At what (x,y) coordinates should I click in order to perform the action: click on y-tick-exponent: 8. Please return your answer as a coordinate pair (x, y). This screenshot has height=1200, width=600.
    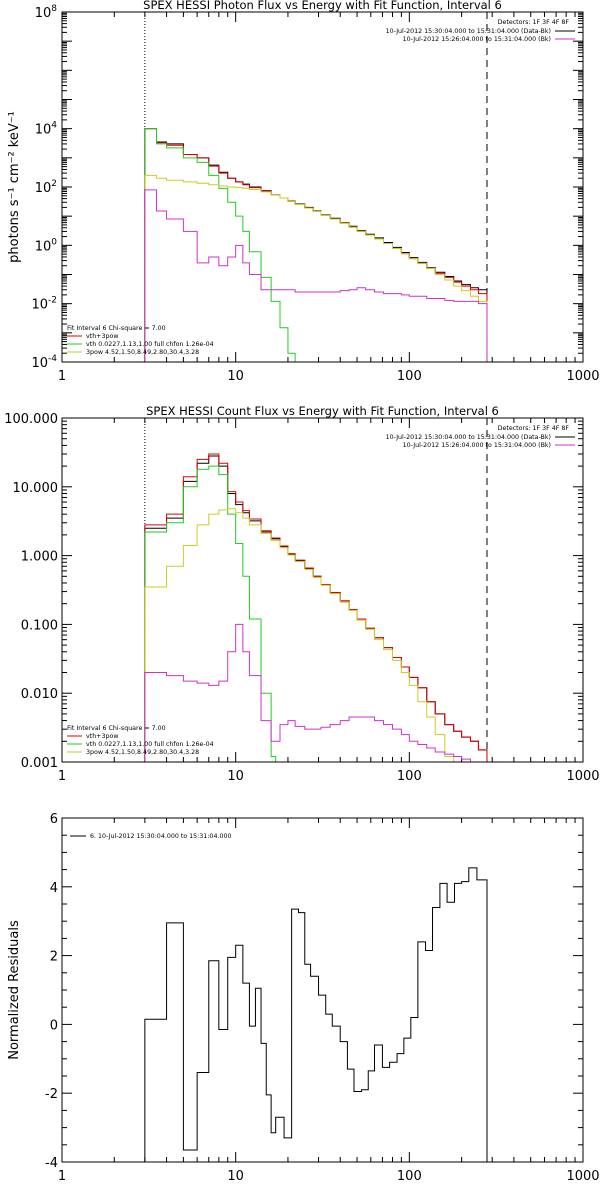
    Looking at the image, I should click on (54, 9).